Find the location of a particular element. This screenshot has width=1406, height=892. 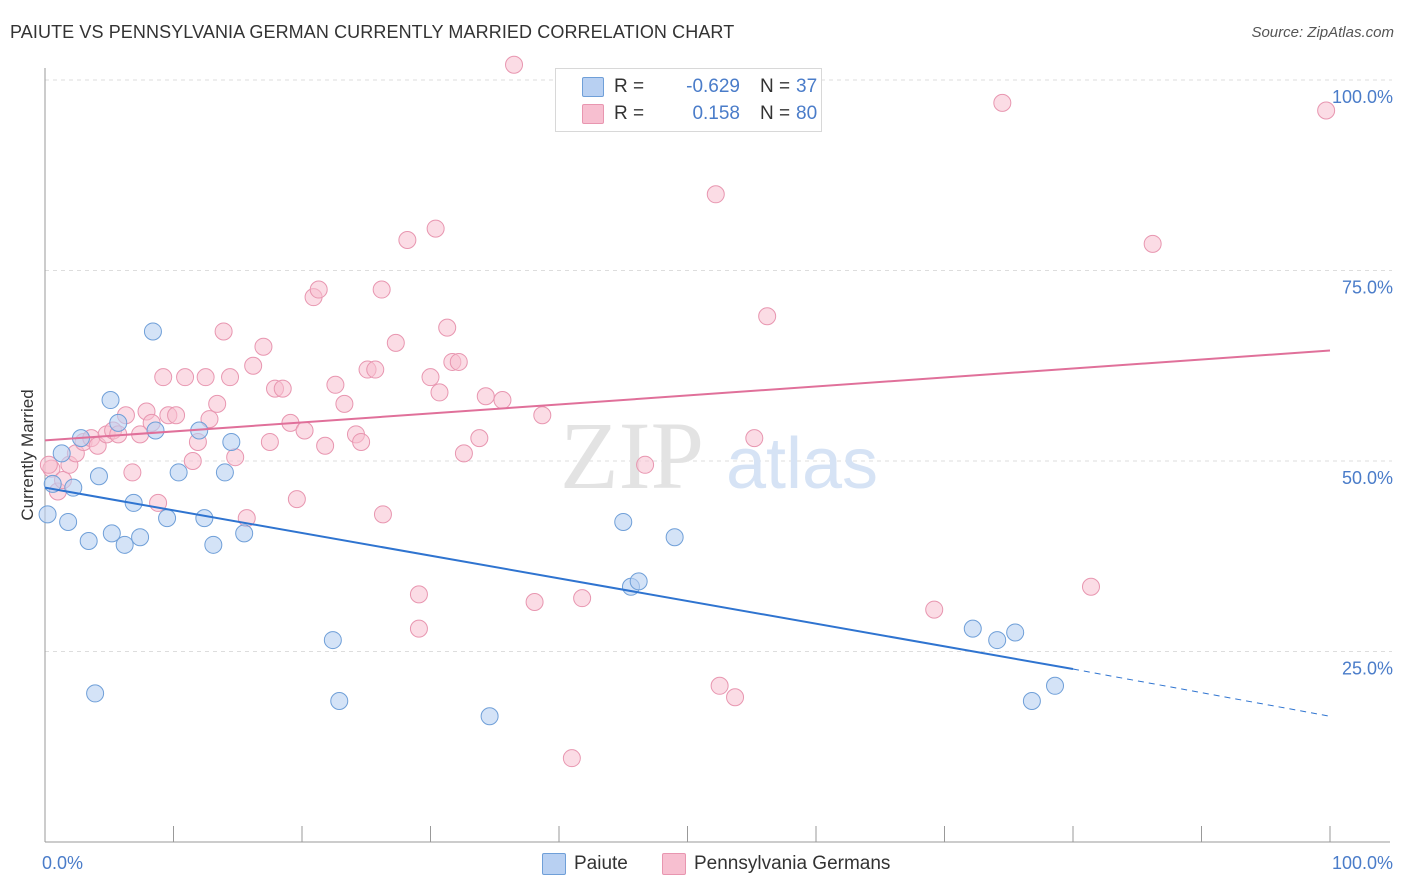

x-tick-label: 0.0% is located at coordinates (62, 863).